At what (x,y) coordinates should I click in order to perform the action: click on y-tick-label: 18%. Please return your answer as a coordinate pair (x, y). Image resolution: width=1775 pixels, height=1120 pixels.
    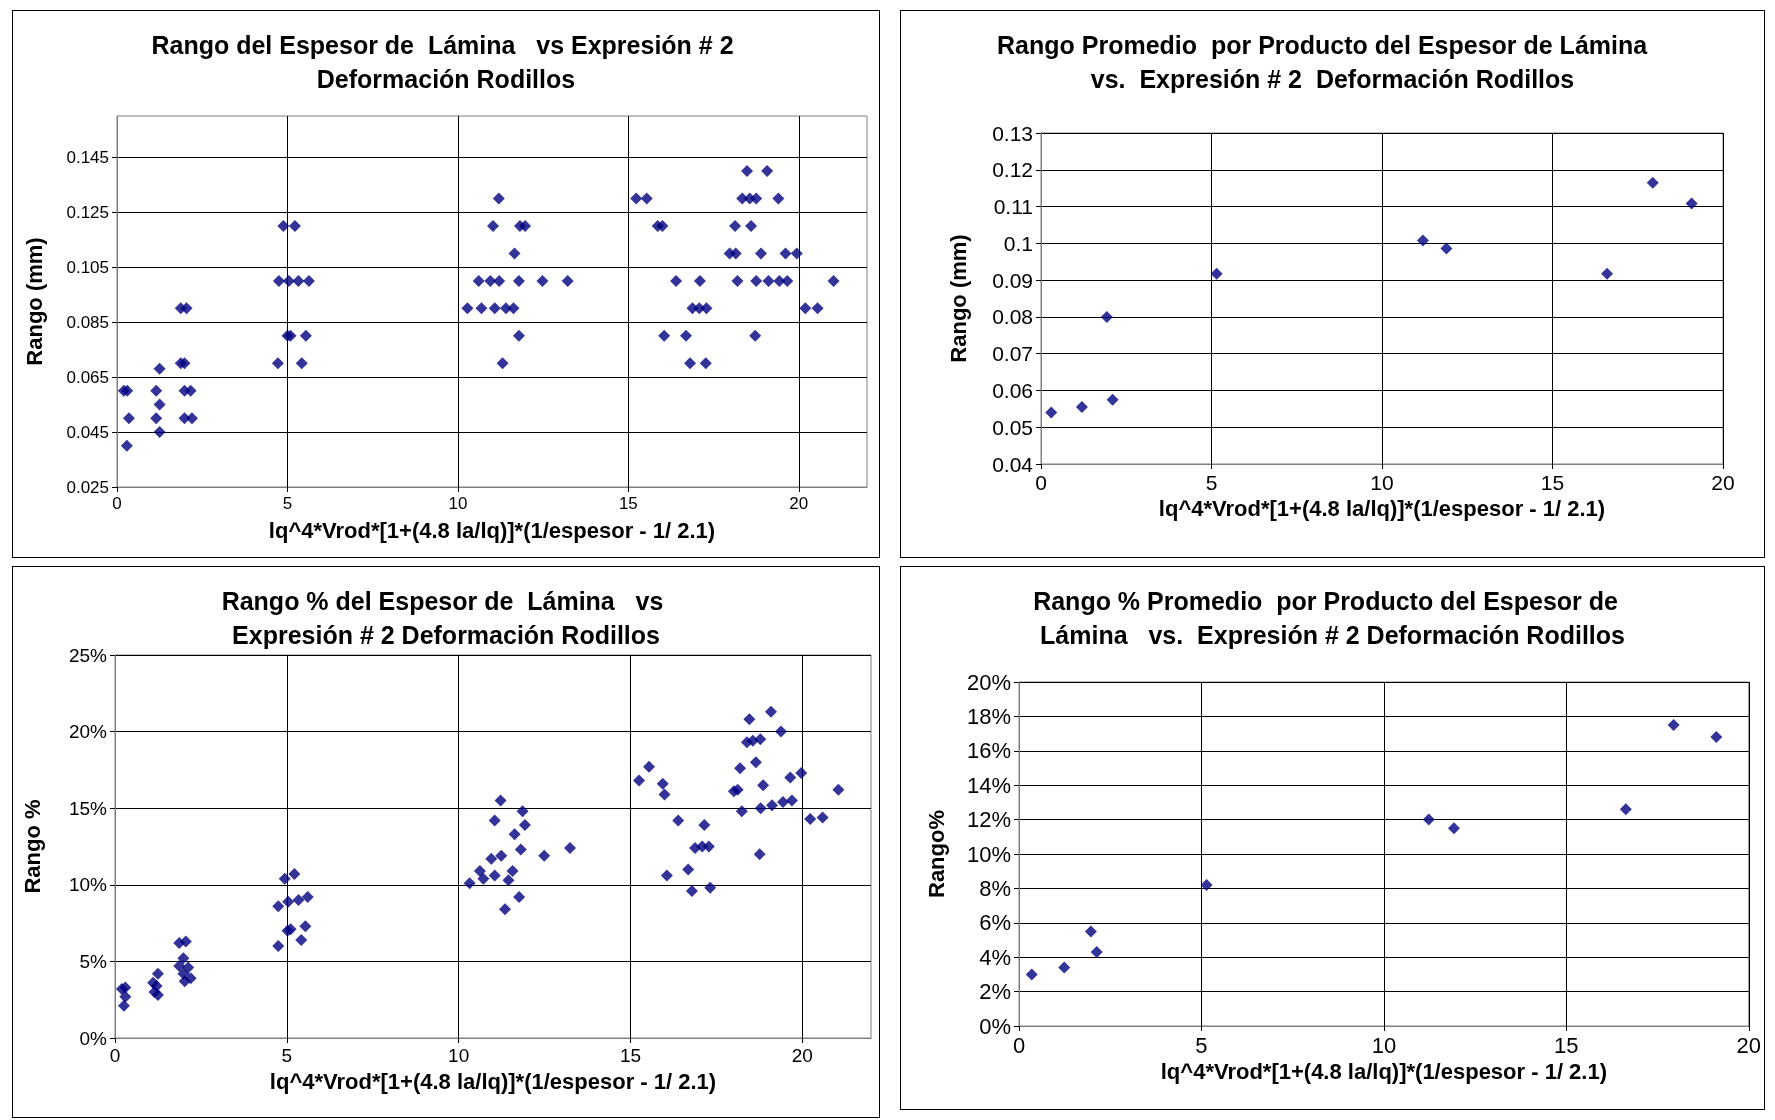
    Looking at the image, I should click on (988, 716).